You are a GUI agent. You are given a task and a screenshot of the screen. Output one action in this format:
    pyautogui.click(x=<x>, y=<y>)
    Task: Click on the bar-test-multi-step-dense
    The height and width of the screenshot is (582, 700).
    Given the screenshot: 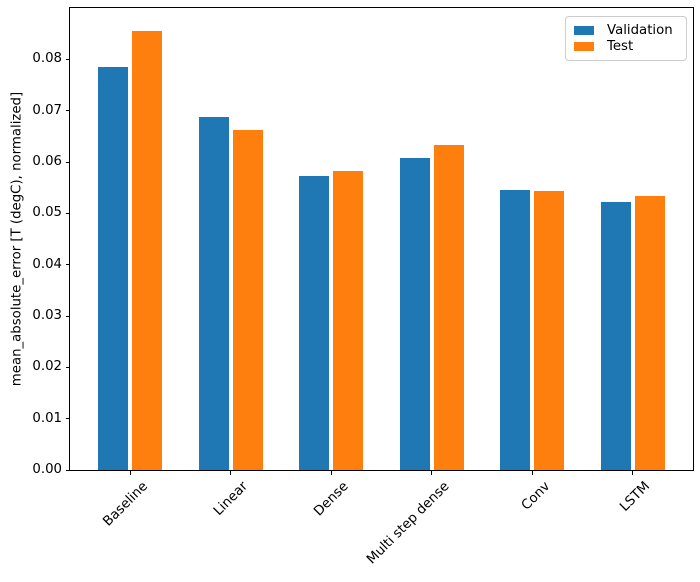 What is the action you would take?
    pyautogui.click(x=448, y=307)
    